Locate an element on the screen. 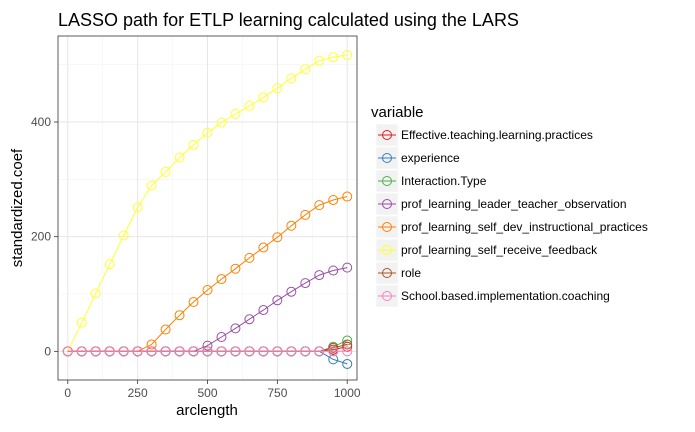 The width and height of the screenshot is (695, 432). legend-label: prof_learning_leader_teacher_observation is located at coordinates (514, 204).